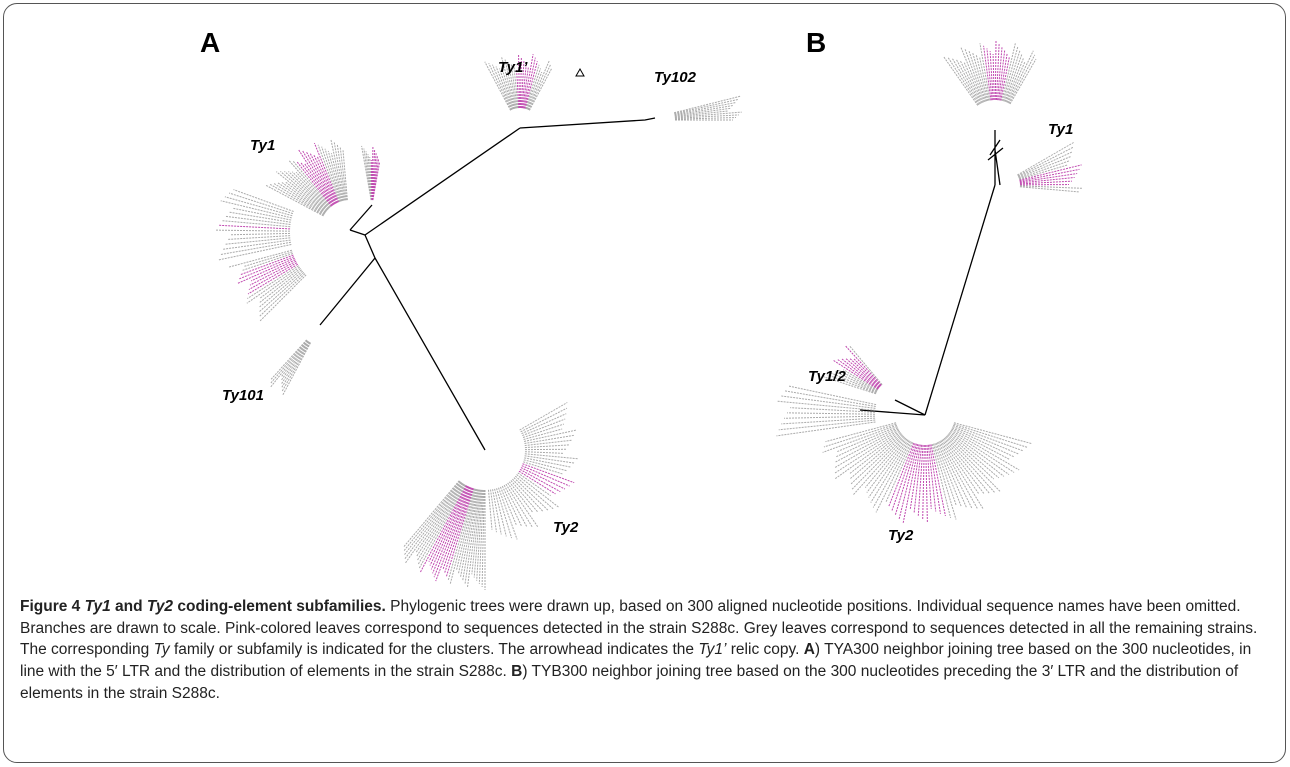 The width and height of the screenshot is (1290, 767). What do you see at coordinates (210, 42) in the screenshot?
I see `panel-label: A` at bounding box center [210, 42].